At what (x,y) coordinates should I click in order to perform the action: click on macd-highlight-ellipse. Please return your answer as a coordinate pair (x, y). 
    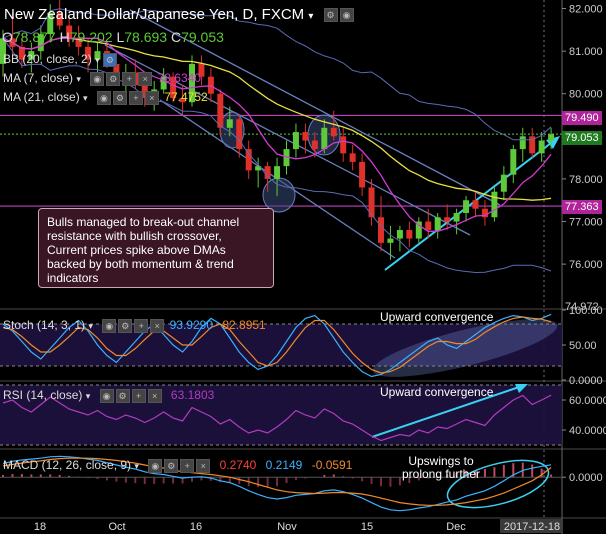
    Looking at the image, I should click on (498, 484).